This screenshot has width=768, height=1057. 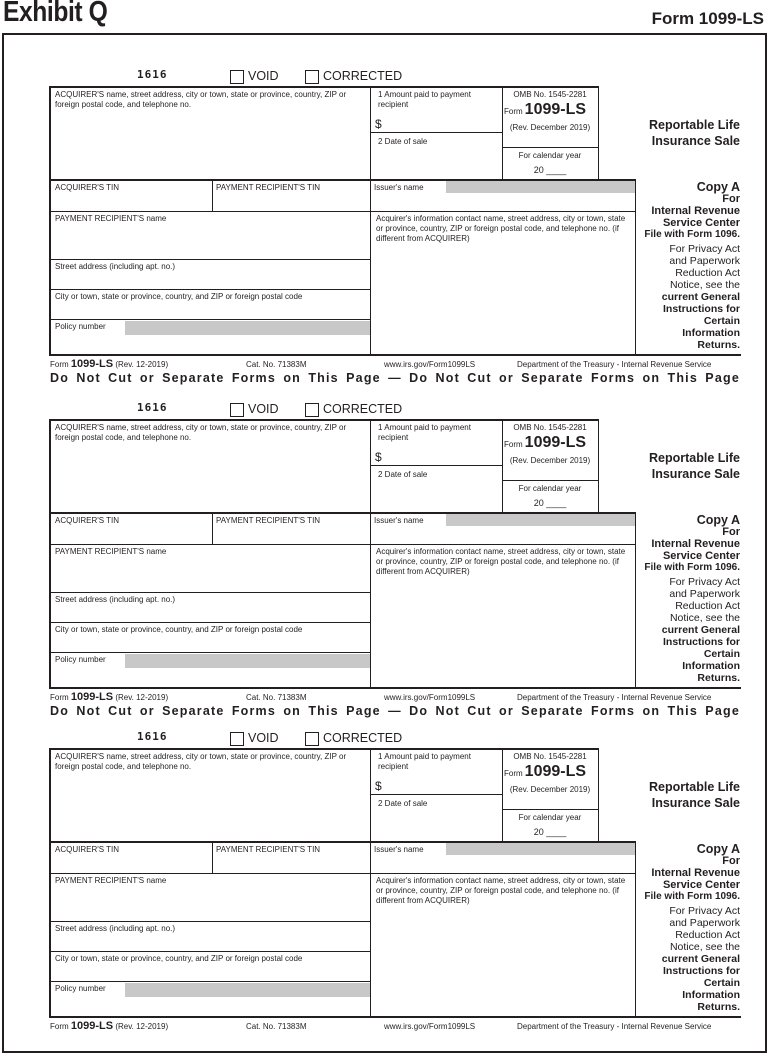 What do you see at coordinates (399, 520) in the screenshot?
I see `issuer-name-label: Issuer's name` at bounding box center [399, 520].